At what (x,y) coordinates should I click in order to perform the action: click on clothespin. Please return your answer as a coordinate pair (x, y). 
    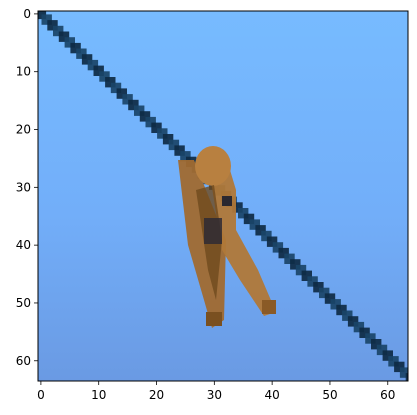
    Looking at the image, I should click on (227, 237).